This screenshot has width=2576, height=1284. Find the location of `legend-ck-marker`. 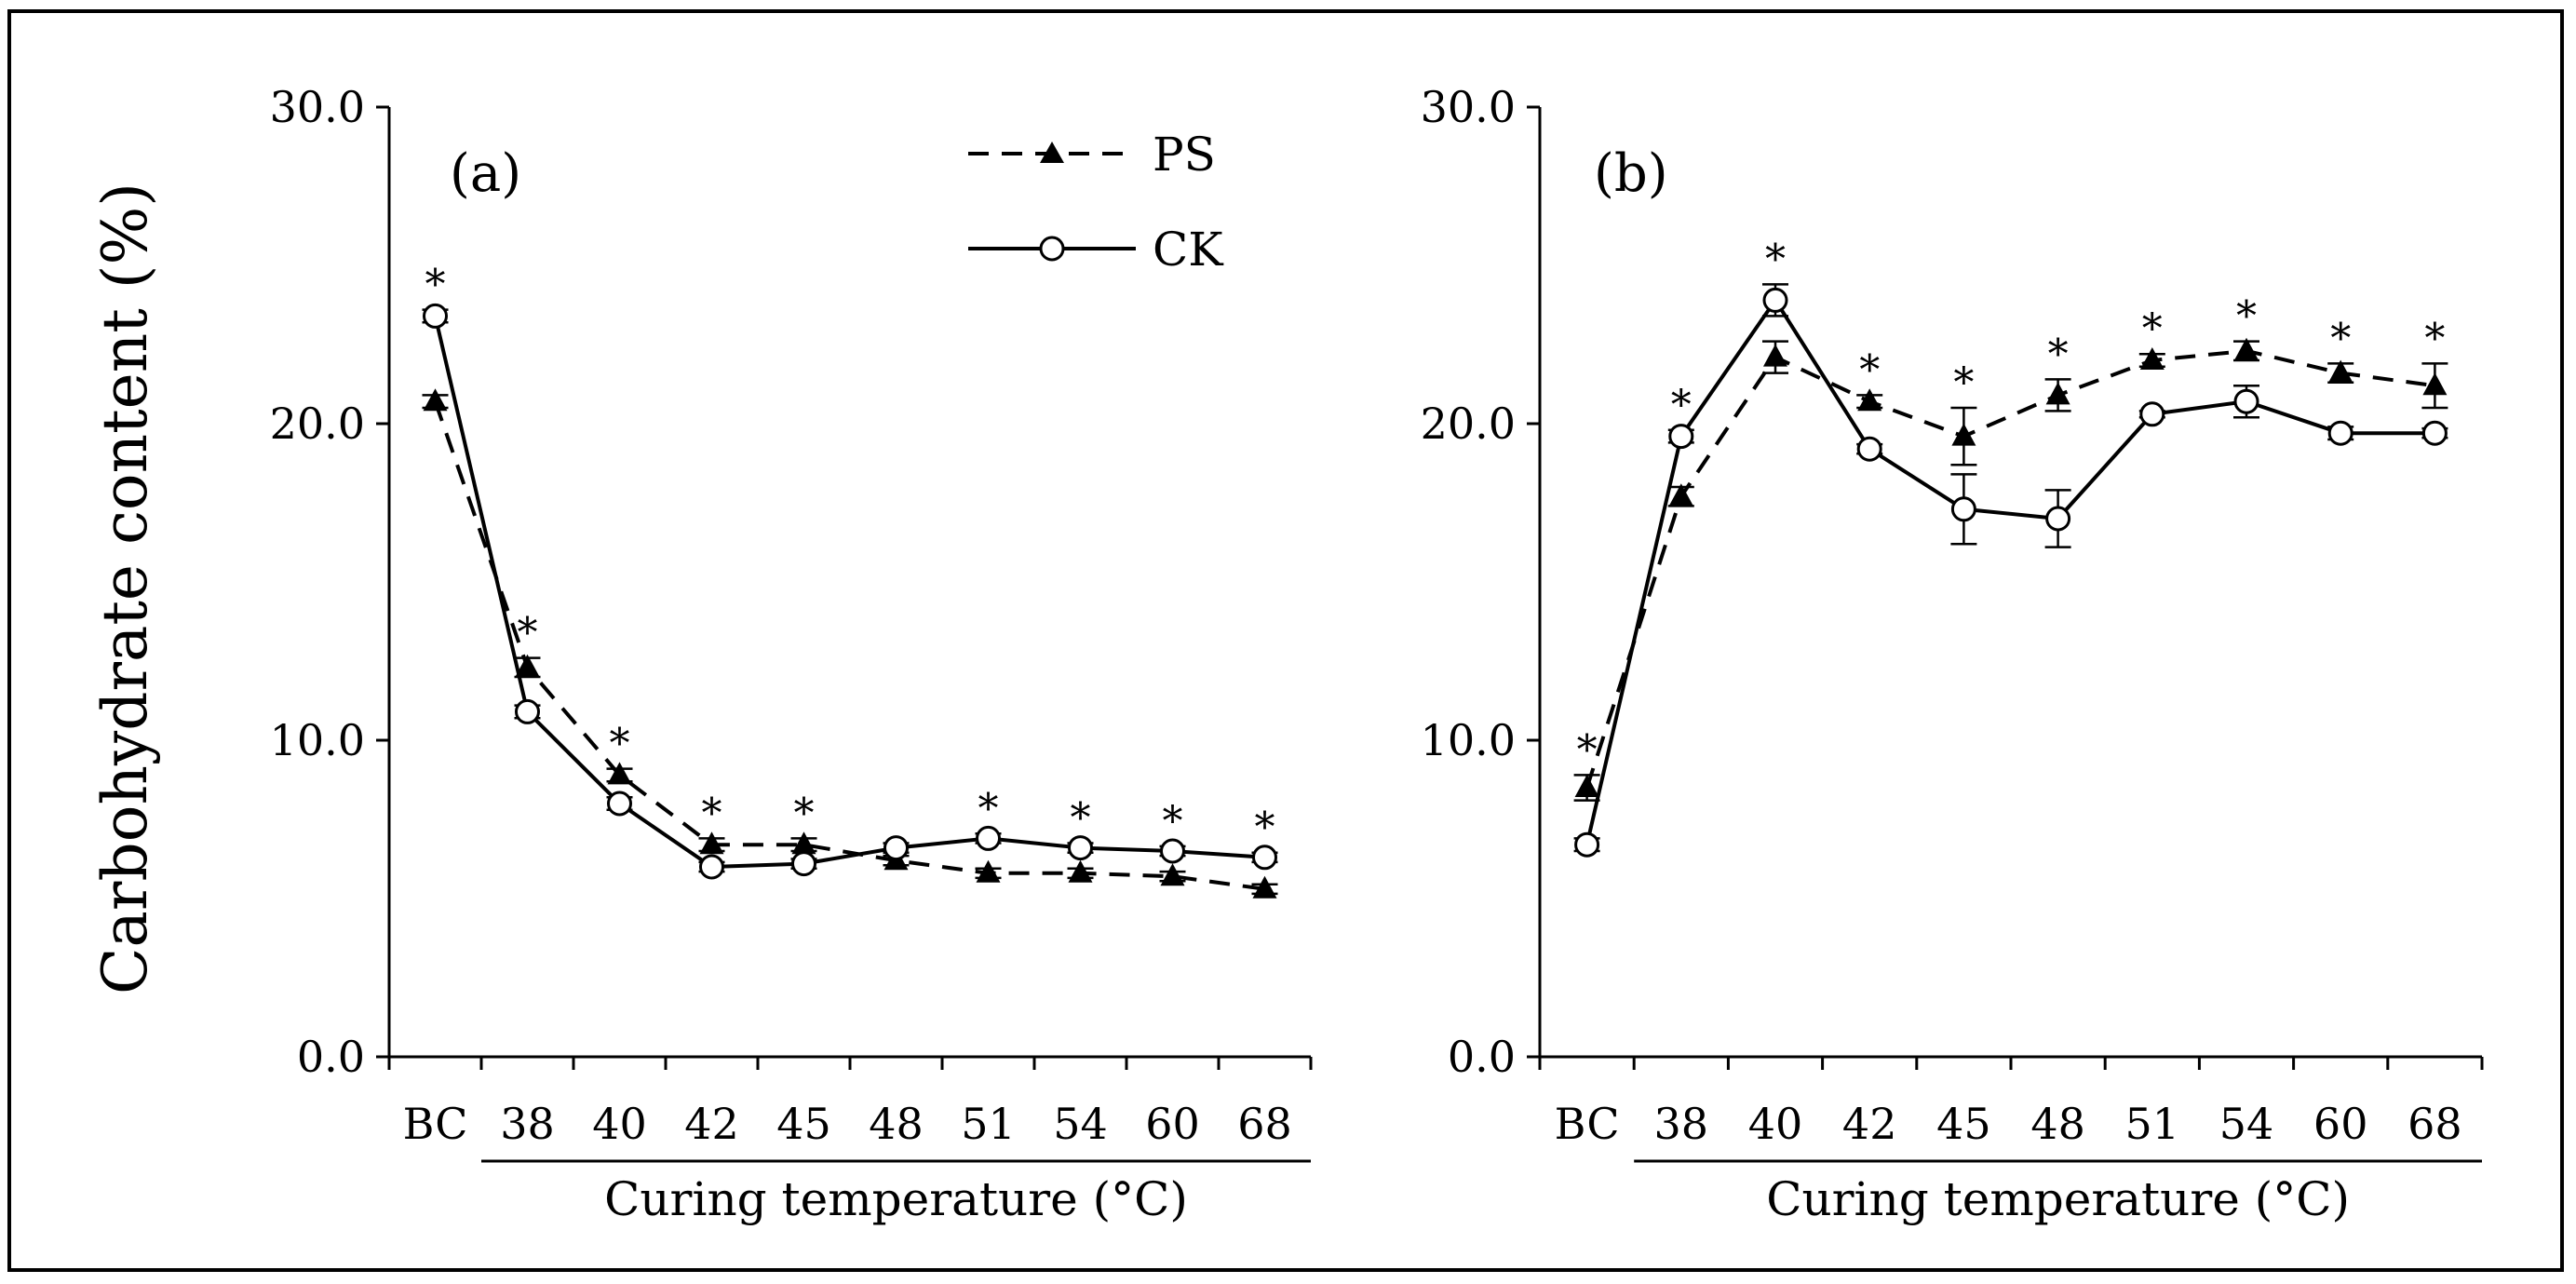

legend-ck-marker is located at coordinates (1052, 249).